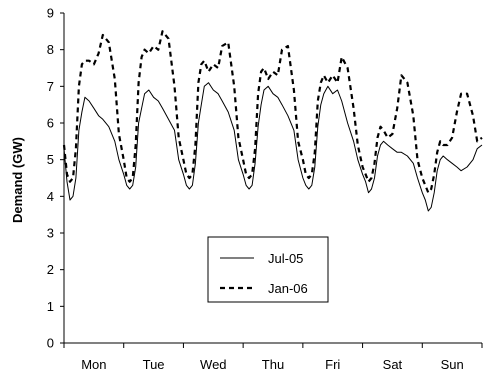 The height and width of the screenshot is (379, 483). I want to click on legend: Jul-05 Jan-06, so click(268, 269).